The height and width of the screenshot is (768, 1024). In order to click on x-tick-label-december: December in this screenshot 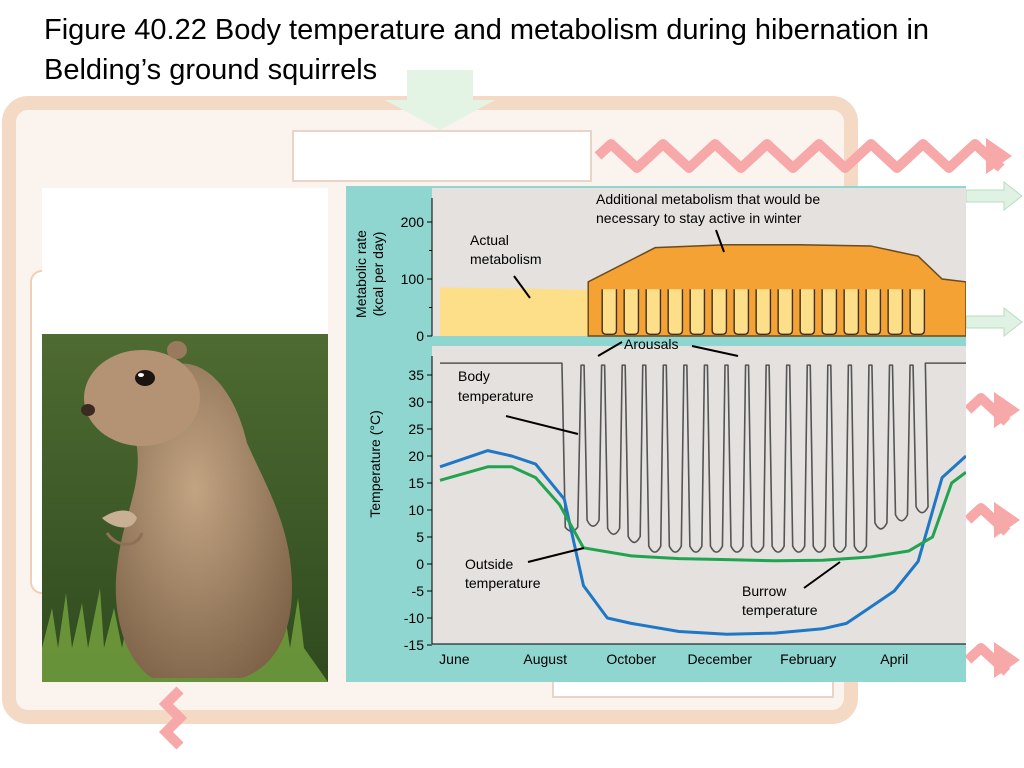, I will do `click(719, 659)`.